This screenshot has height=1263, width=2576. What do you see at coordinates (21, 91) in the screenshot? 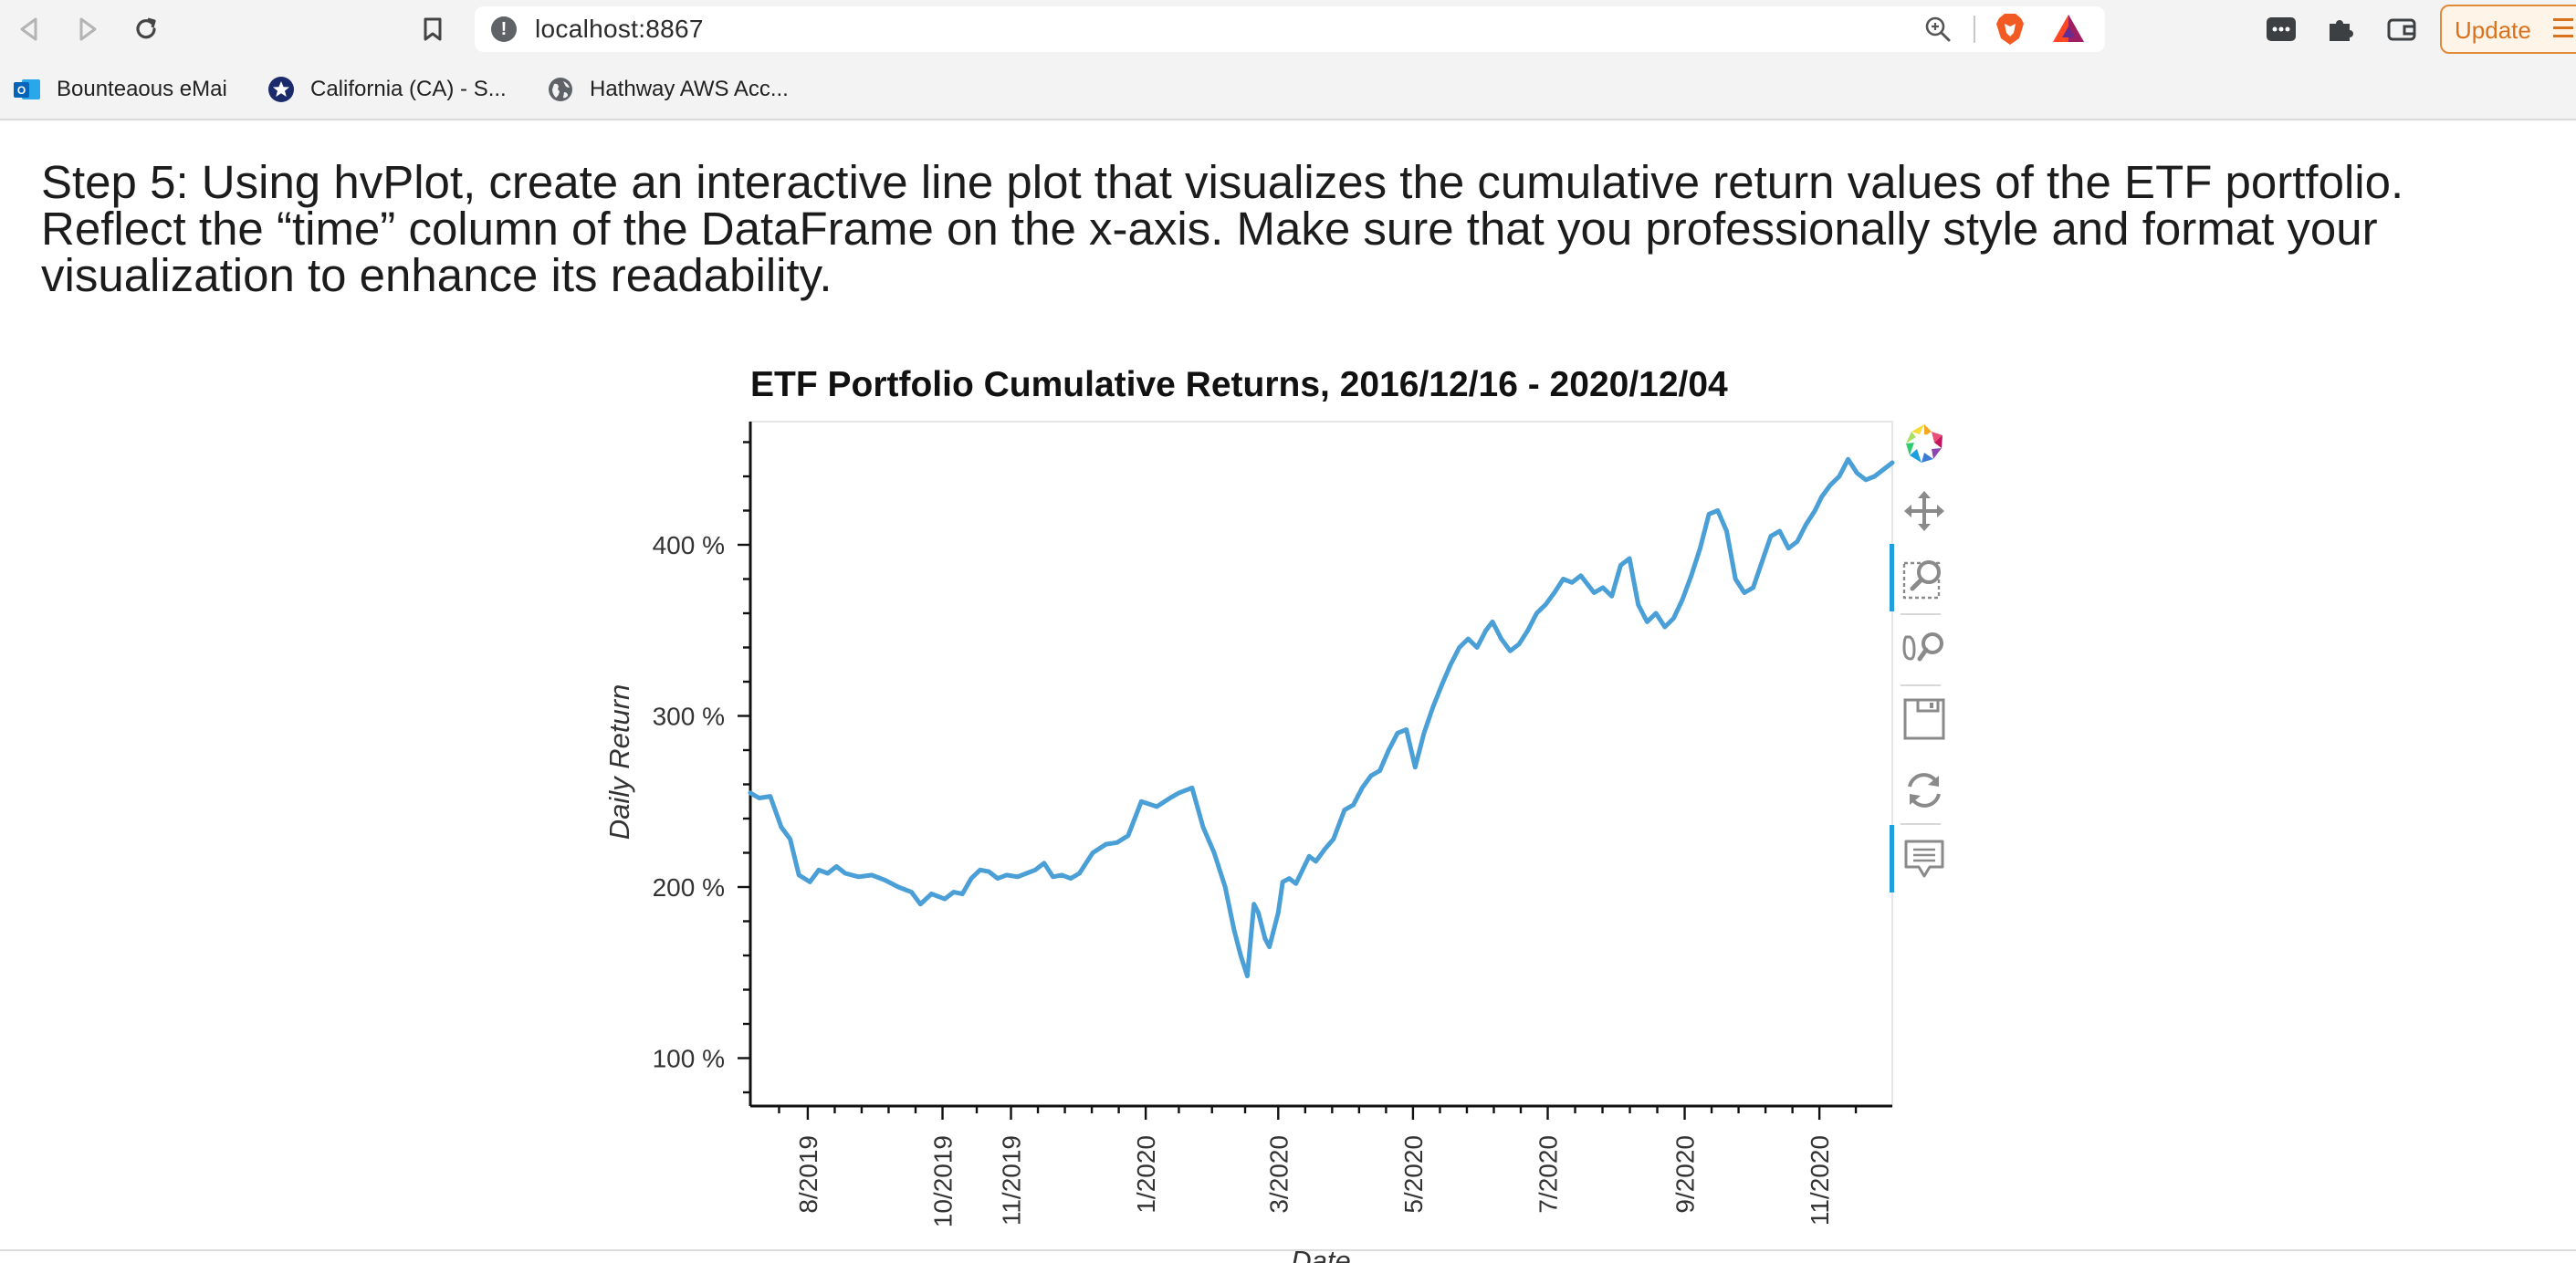
I see `svg-text: O` at bounding box center [21, 91].